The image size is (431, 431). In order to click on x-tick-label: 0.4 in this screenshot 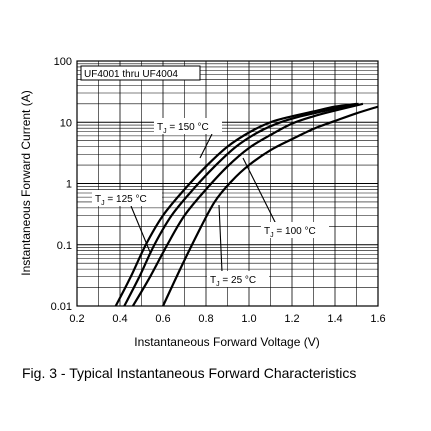, I will do `click(119, 319)`.